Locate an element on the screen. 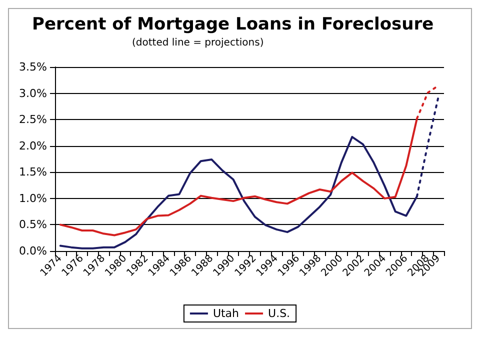 Image resolution: width=480 pixels, height=337 pixels. y-tick-label: 2.5% is located at coordinates (33, 119).